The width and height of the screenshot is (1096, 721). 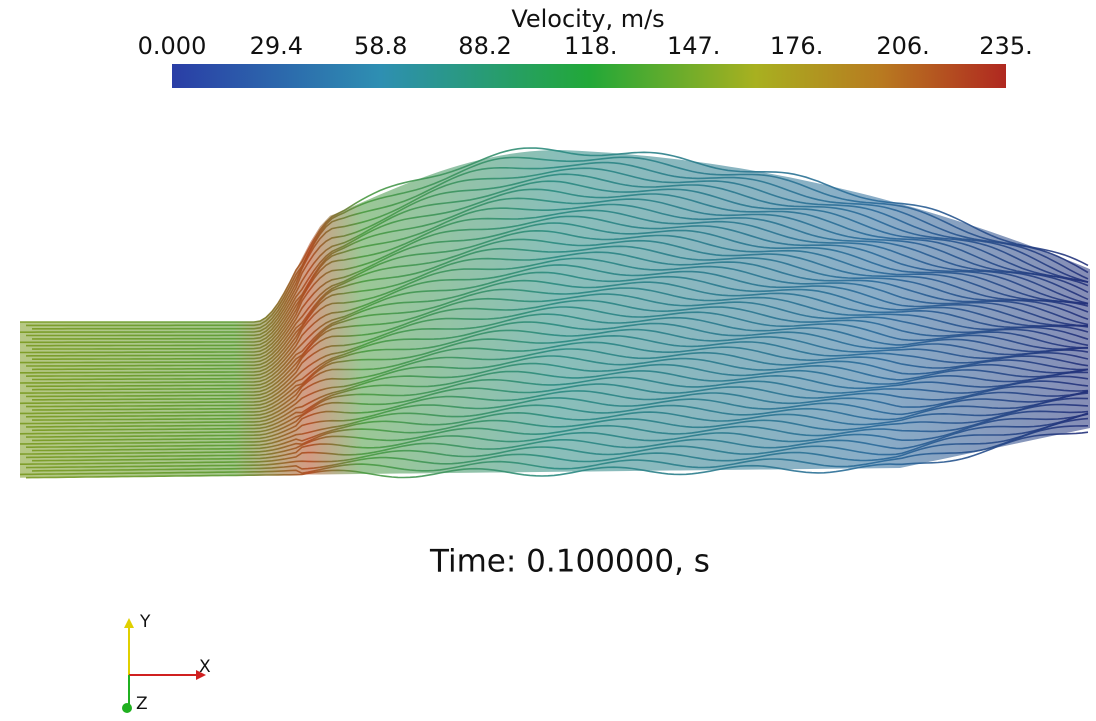 I want to click on colorbar-tick-label: 176., so click(x=796, y=46).